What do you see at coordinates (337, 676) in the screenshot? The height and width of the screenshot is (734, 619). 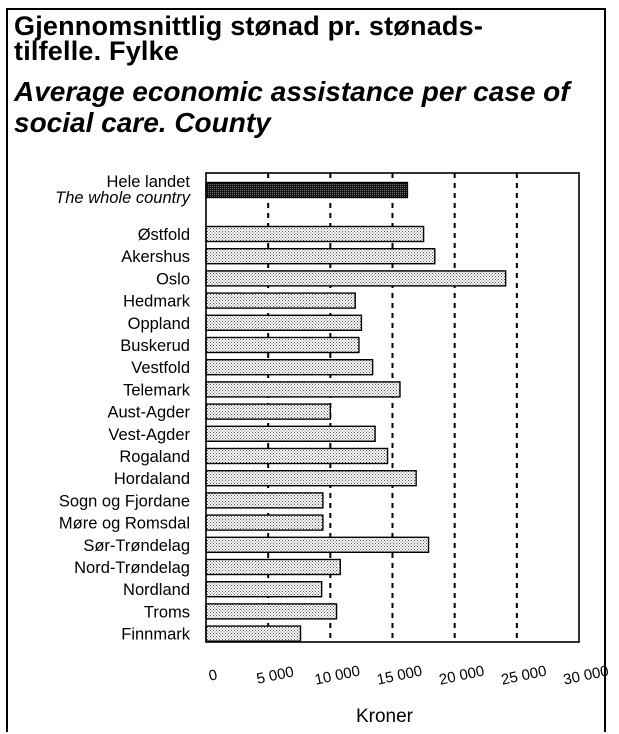 I see `x-tick-label: 10 000` at bounding box center [337, 676].